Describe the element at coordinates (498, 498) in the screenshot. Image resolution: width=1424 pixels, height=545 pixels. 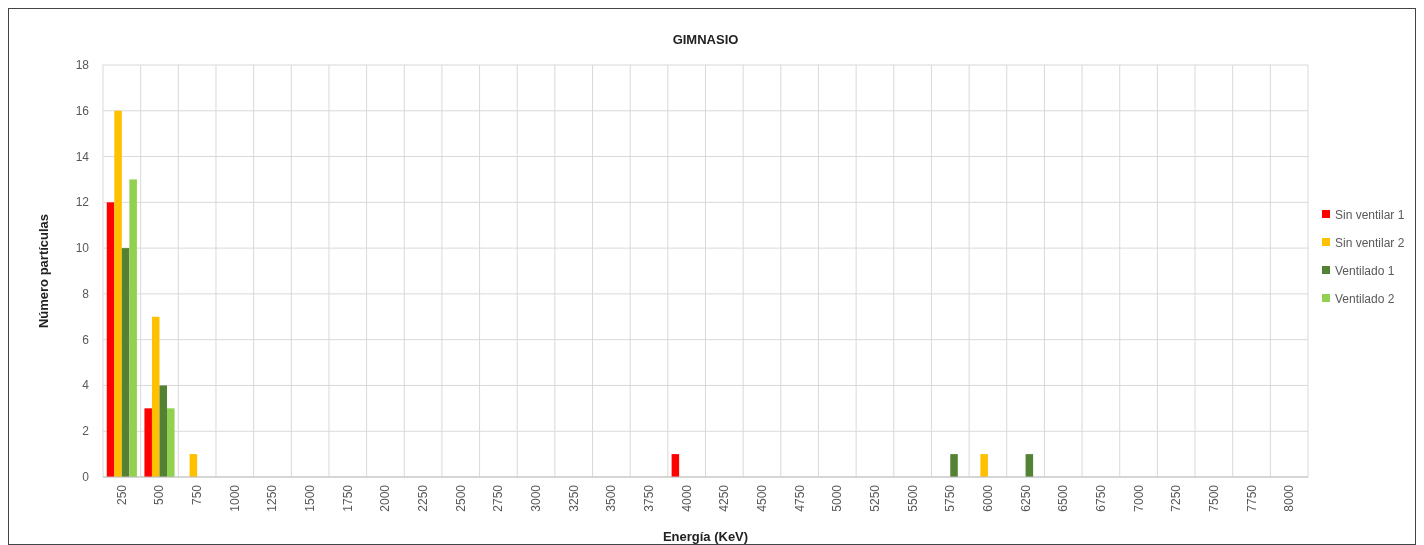
I see `x-tick-label: 2750` at that location.